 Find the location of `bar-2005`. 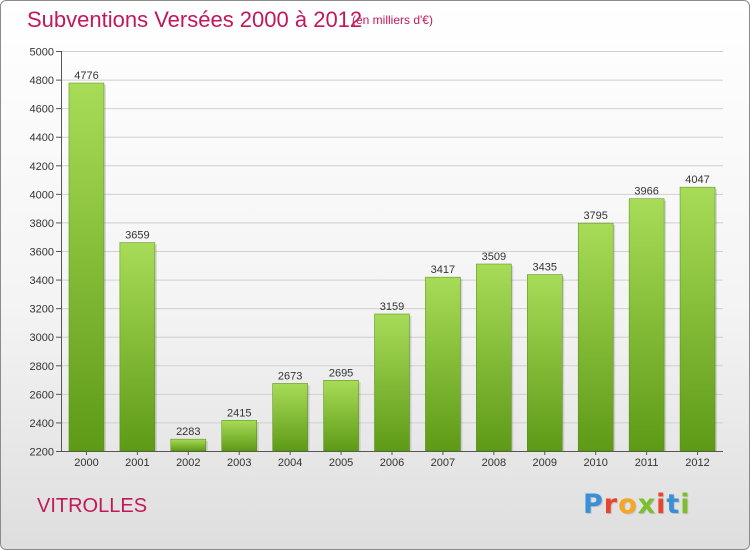

bar-2005 is located at coordinates (341, 416).